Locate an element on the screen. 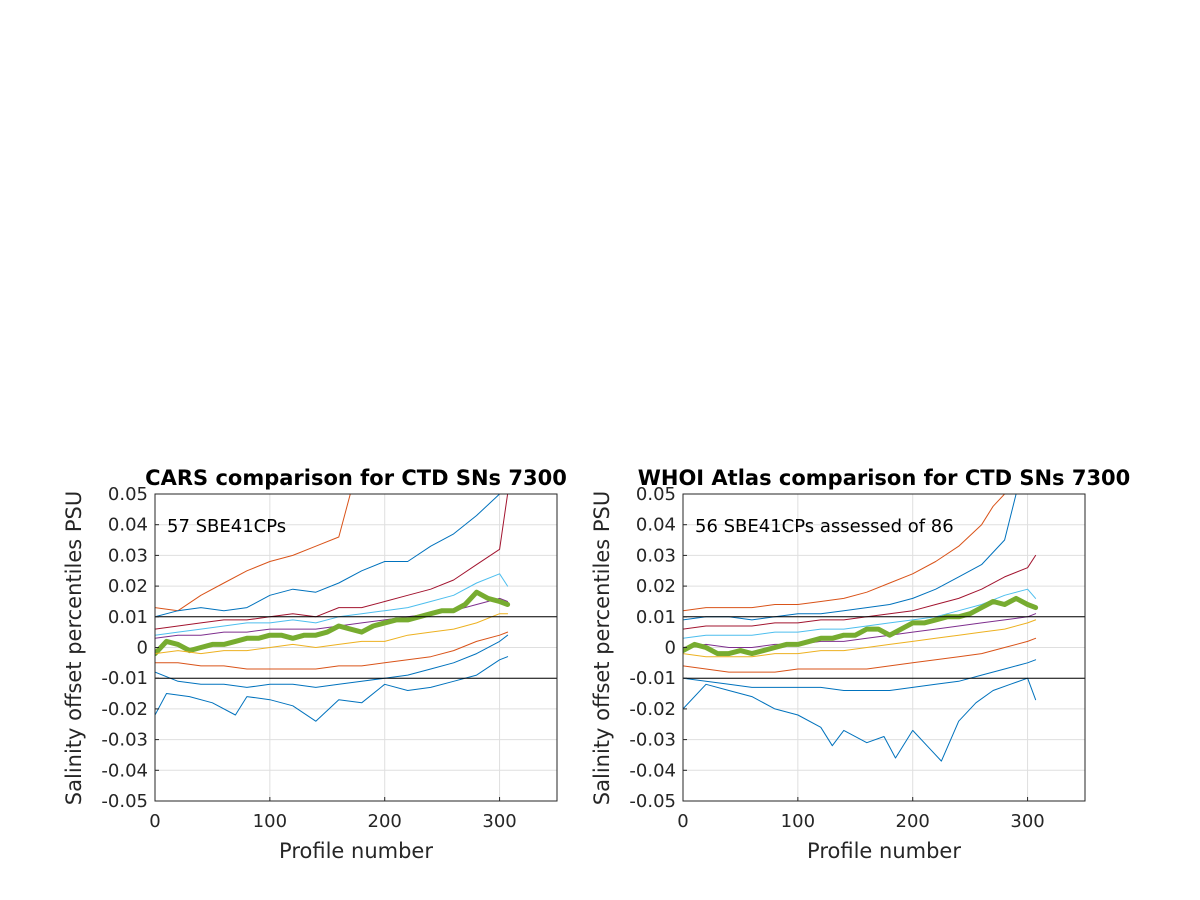 Image resolution: width=1200 pixels, height=900 pixels. cars-y-tick-label: 0.03 is located at coordinates (128, 555).